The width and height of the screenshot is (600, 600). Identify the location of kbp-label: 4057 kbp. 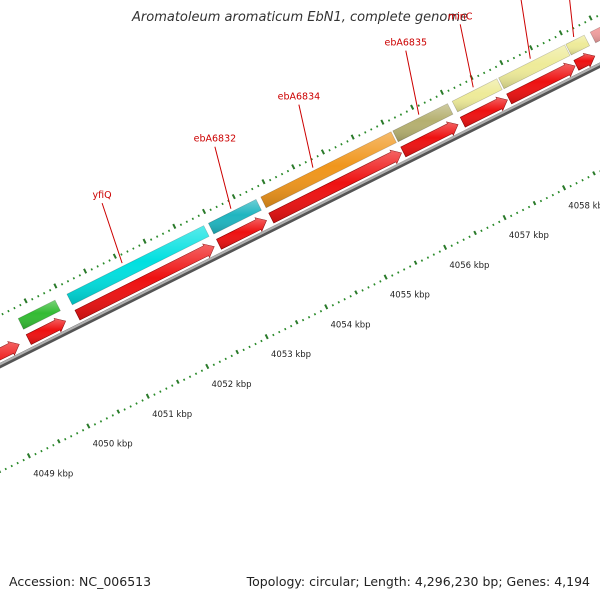
(529, 236).